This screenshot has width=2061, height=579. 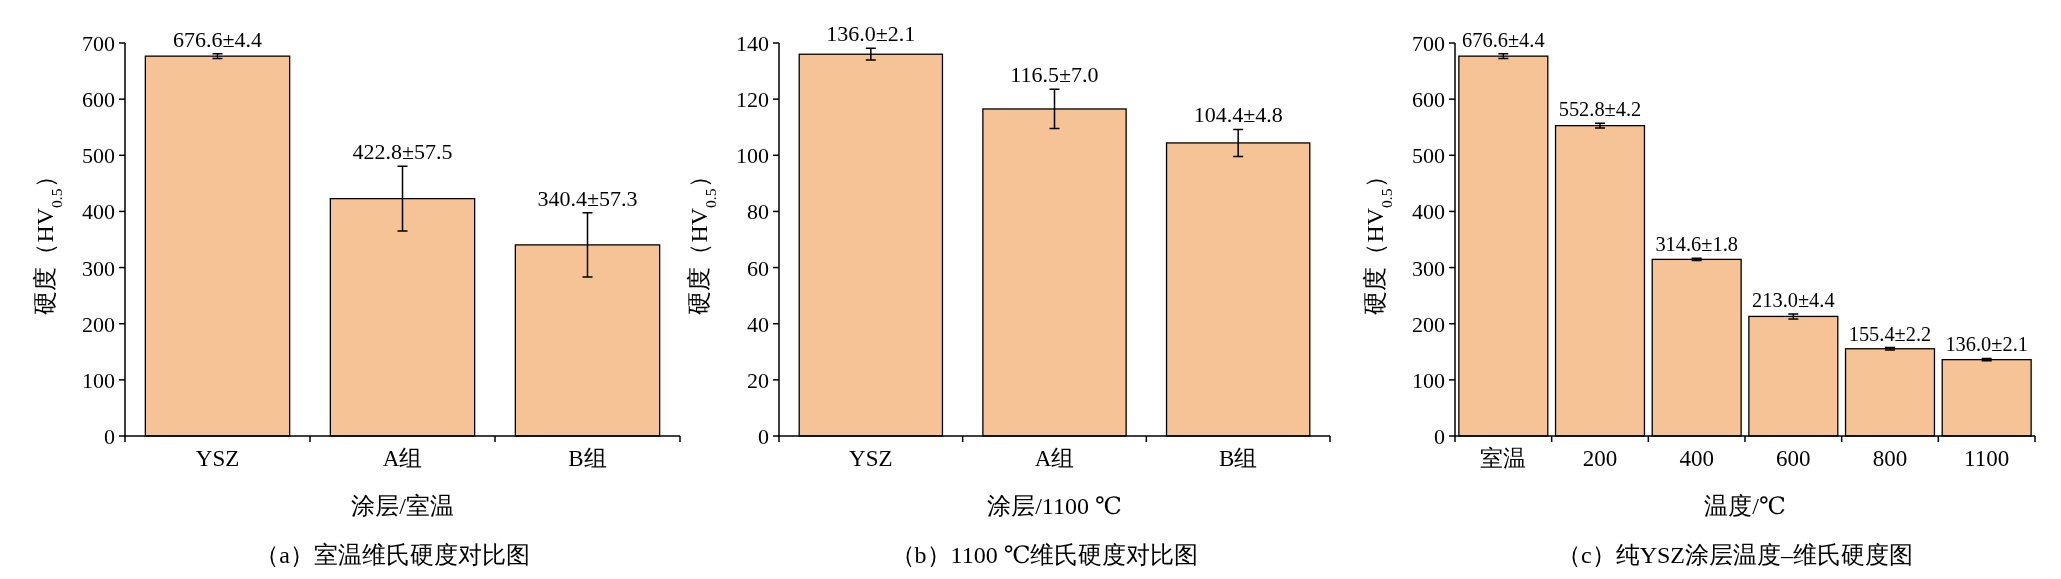 What do you see at coordinates (402, 506) in the screenshot?
I see `x-axis-title: 涂层/室温` at bounding box center [402, 506].